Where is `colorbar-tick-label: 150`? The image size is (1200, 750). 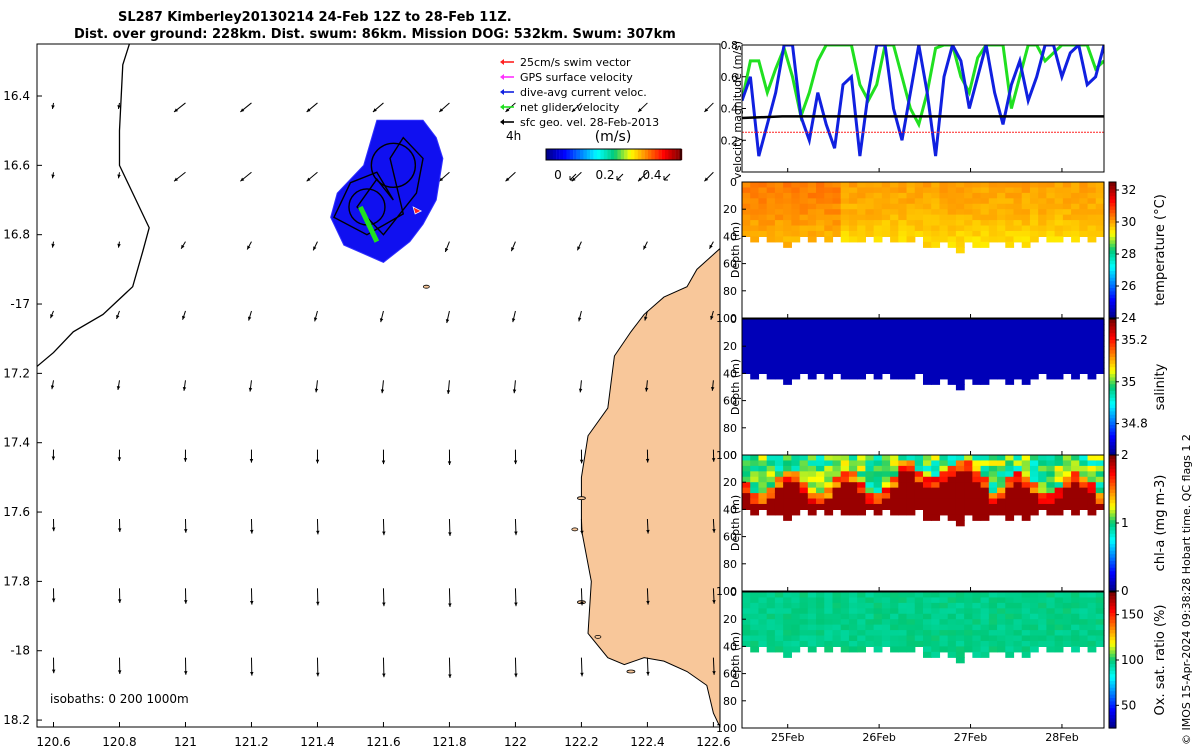 colorbar-tick-label: 150 is located at coordinates (1132, 615).